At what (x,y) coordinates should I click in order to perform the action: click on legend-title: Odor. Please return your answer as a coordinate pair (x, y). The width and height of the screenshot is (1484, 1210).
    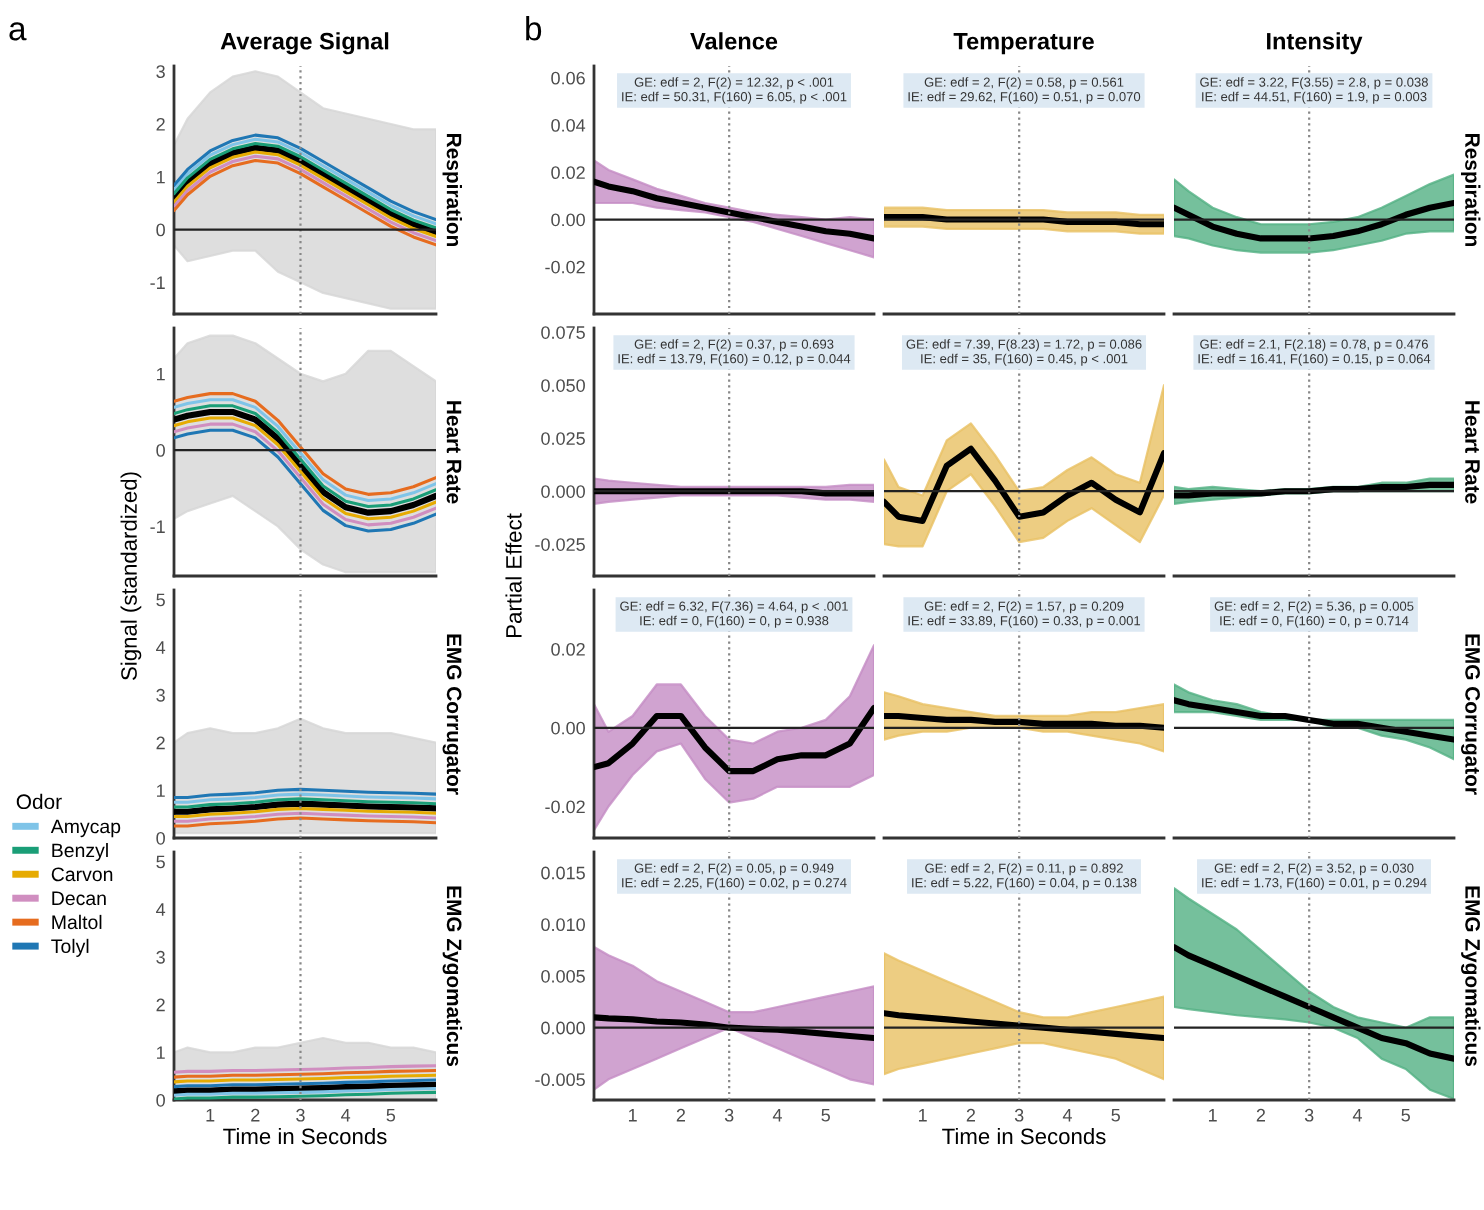
    Looking at the image, I should click on (39, 801).